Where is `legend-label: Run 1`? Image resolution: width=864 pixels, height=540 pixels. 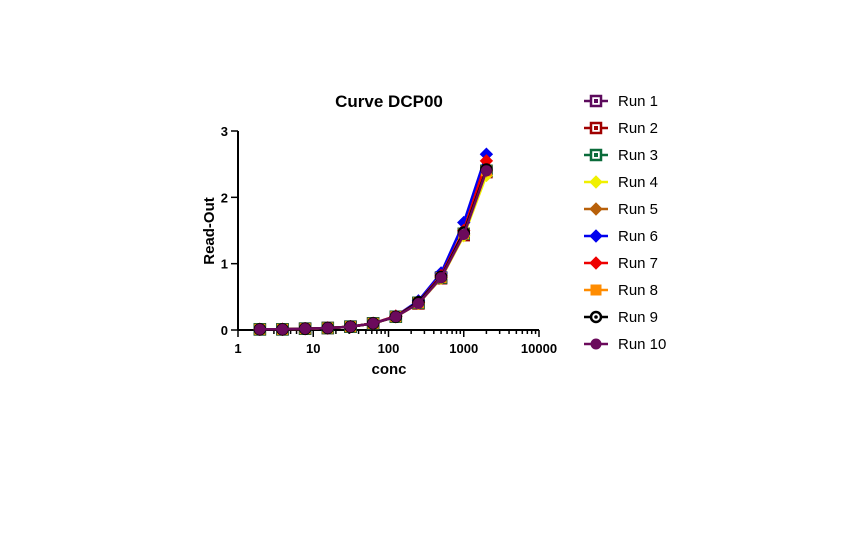
legend-label: Run 1 is located at coordinates (638, 101).